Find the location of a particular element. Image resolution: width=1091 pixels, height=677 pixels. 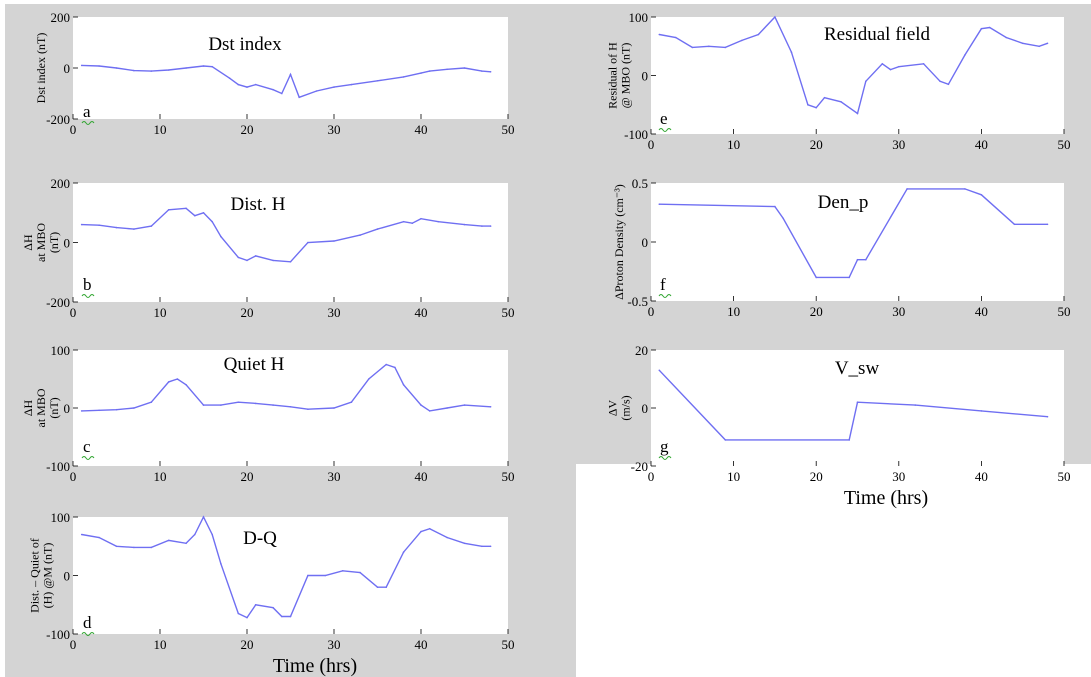

x-tick-label-b-3: 30 is located at coordinates (334, 312).